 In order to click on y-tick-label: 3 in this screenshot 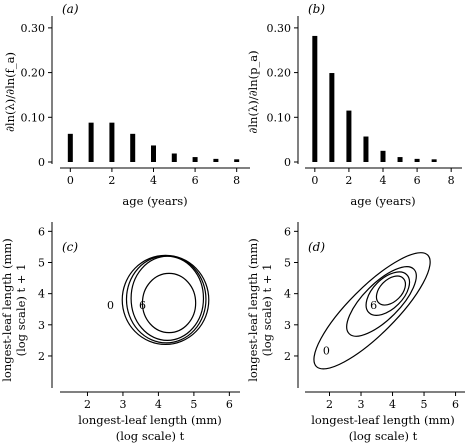, I will do `click(287, 325)`.